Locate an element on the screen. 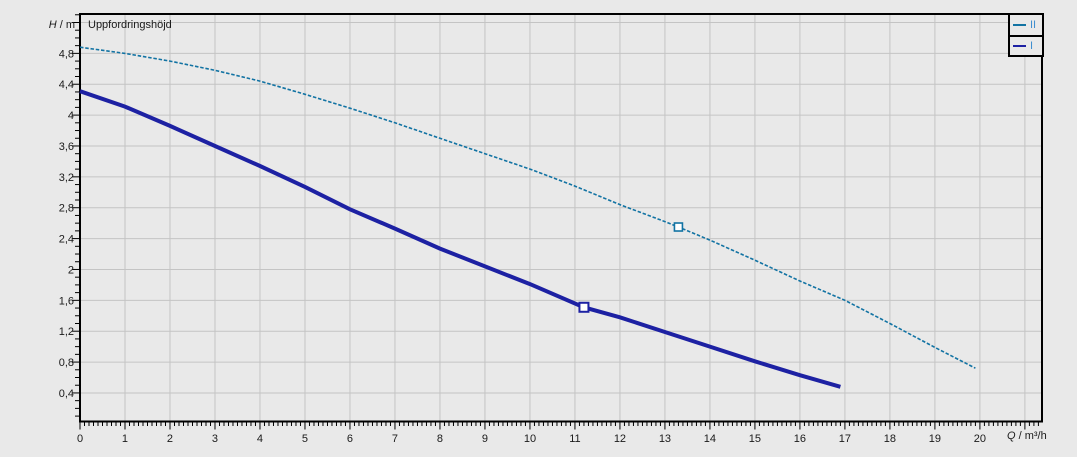 The width and height of the screenshot is (1077, 457). y-tick-label: 4,4 is located at coordinates (66, 85).